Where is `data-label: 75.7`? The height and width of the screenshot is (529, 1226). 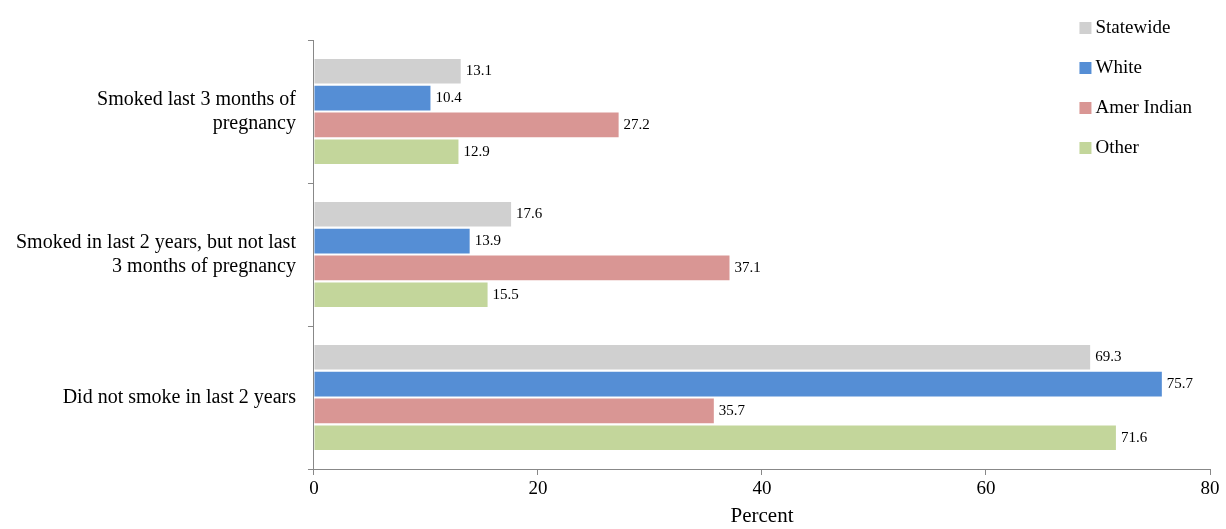
data-label: 75.7 is located at coordinates (1180, 383).